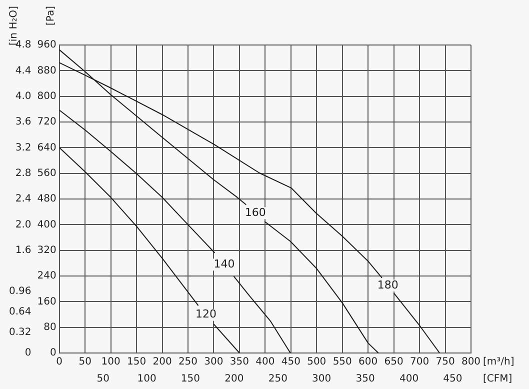 The height and width of the screenshot is (389, 529). Describe the element at coordinates (20, 291) in the screenshot. I see `y2-tick-label: 0.96` at that location.